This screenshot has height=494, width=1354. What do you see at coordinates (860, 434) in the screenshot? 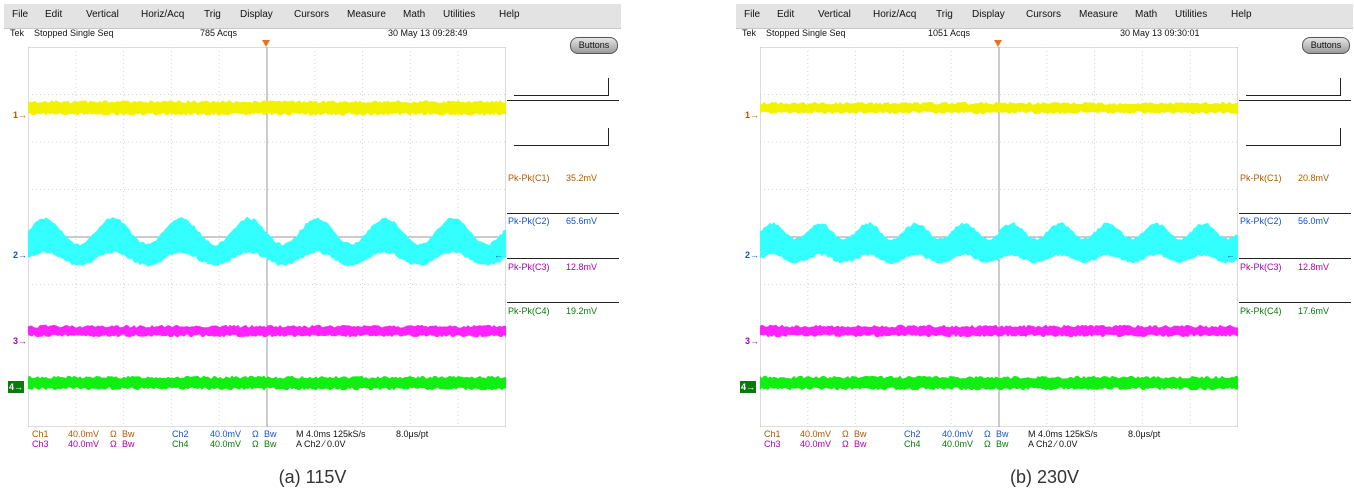
I see `ch1-bw: Bw` at bounding box center [860, 434].